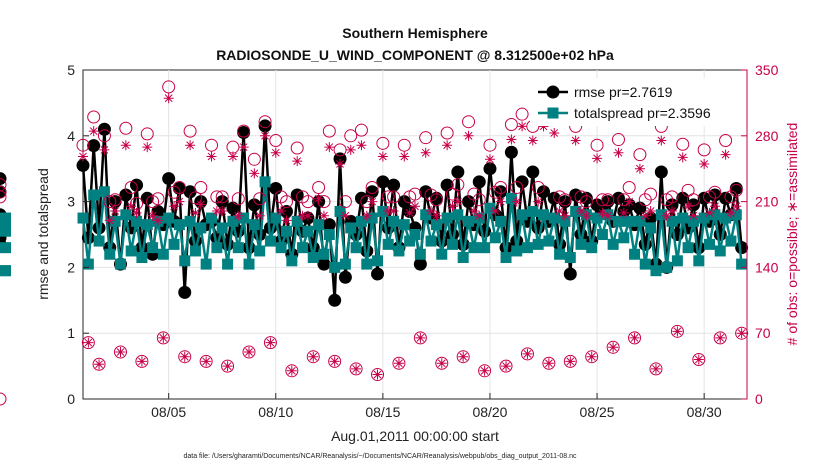 This screenshot has height=470, width=830. I want to click on x-tick-label-4: 08/25, so click(597, 412).